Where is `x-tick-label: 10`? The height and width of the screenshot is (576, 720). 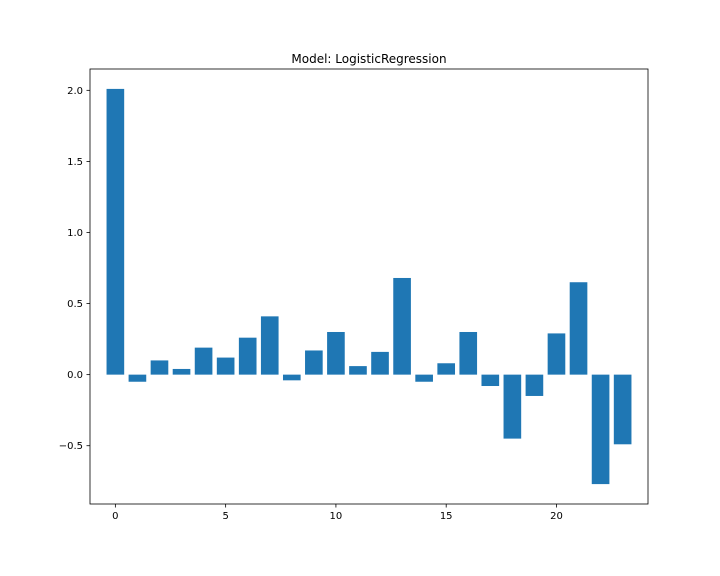 x-tick-label: 10 is located at coordinates (336, 516).